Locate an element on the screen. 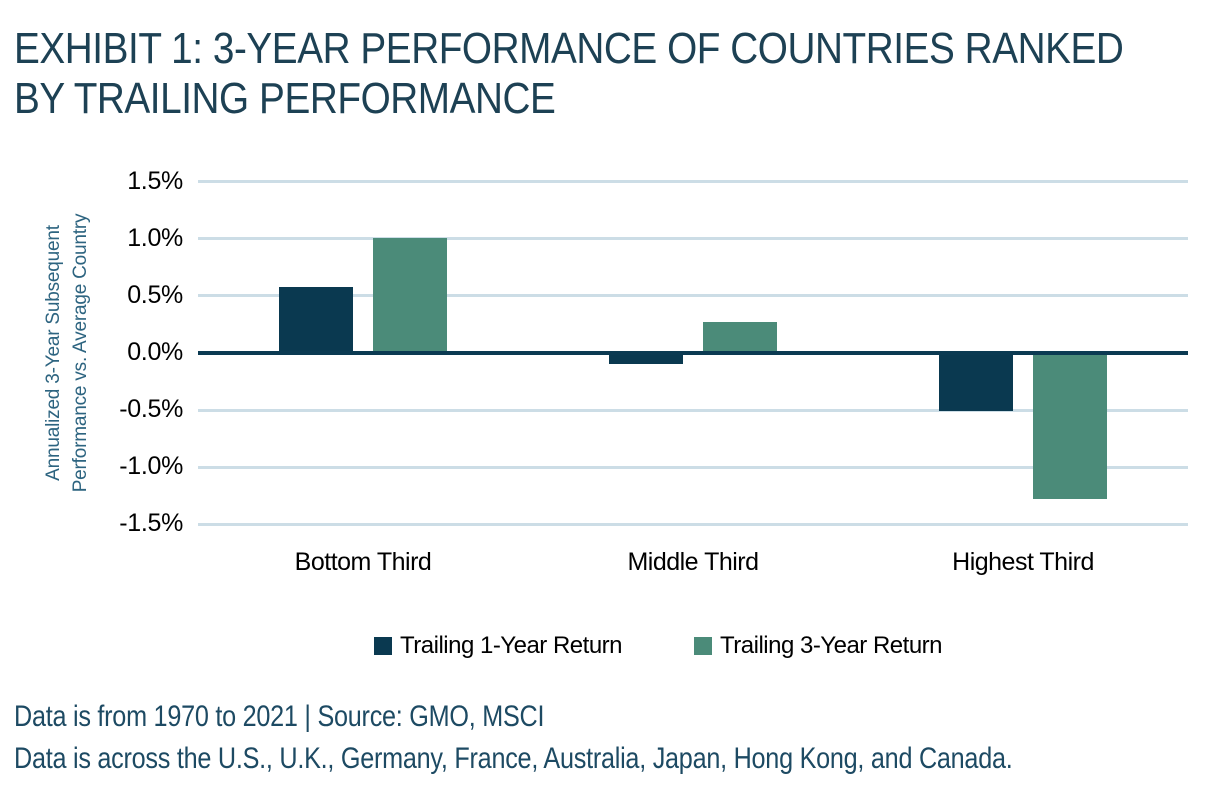 Image resolution: width=1224 pixels, height=804 pixels. y-tick-label-1.5%: 1.5% is located at coordinates (155, 180).